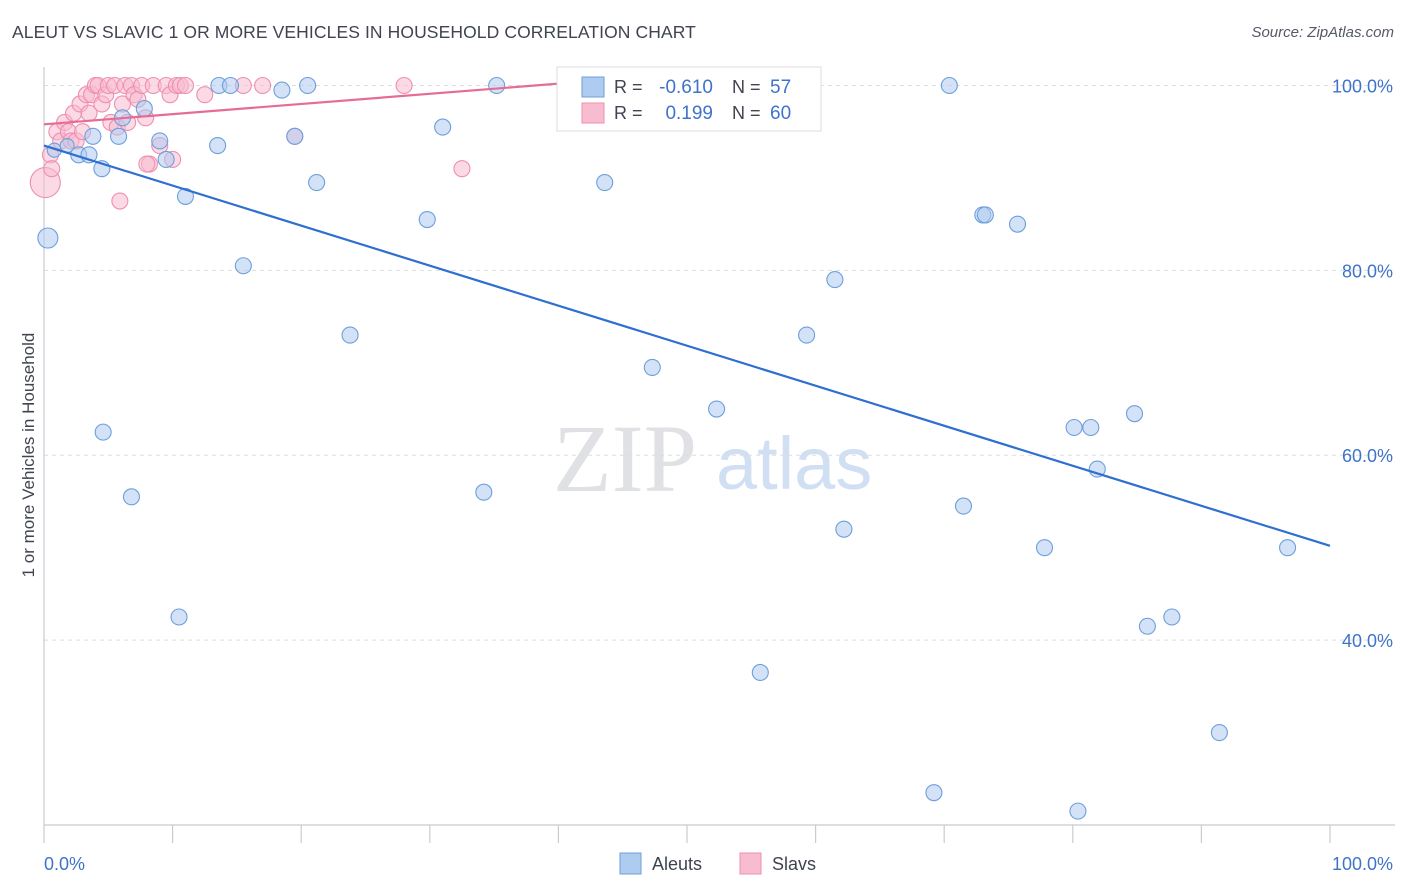 This screenshot has height=892, width=1406. I want to click on series-legend: Aleuts Slavs, so click(717, 863).